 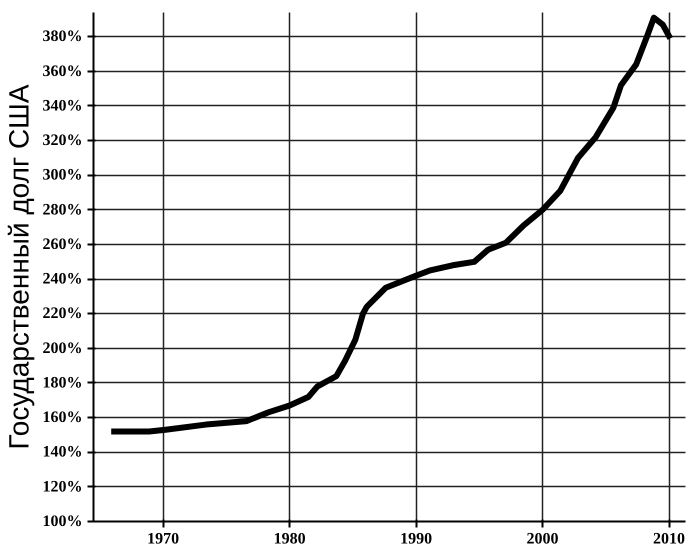 What do you see at coordinates (62, 348) in the screenshot?
I see `y-tick-label: 200%` at bounding box center [62, 348].